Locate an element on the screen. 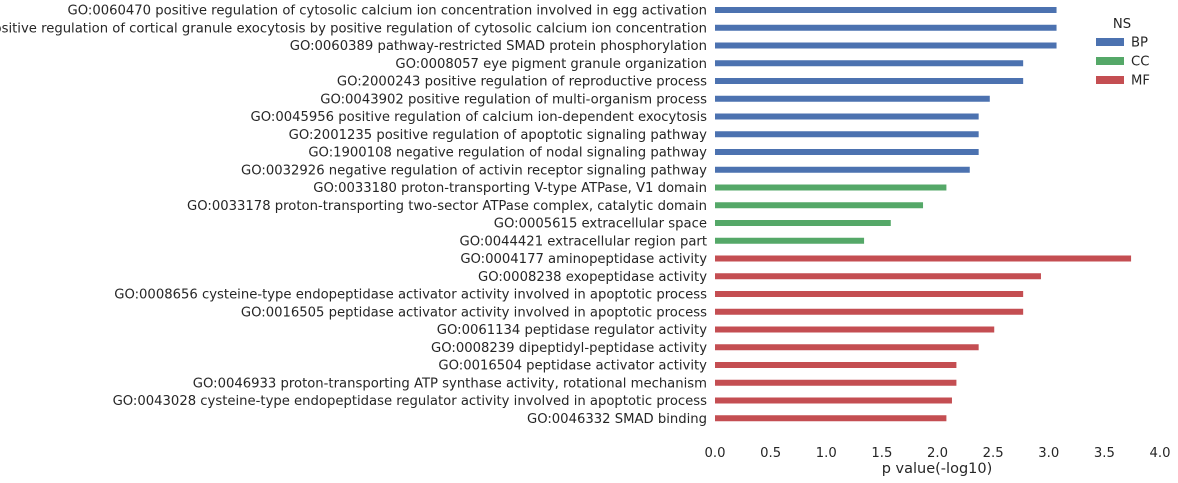 This screenshot has height=483, width=1178. legend-swatch-mf is located at coordinates (1110, 80).